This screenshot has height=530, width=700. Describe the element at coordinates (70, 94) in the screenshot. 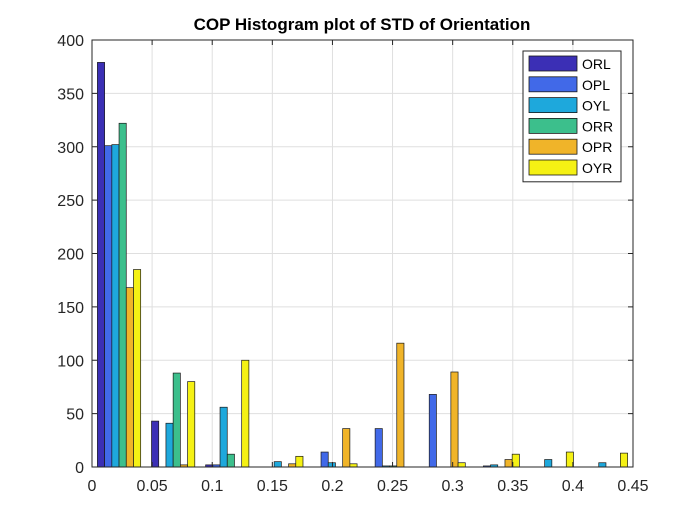

I see `y-tick-label: 350` at that location.